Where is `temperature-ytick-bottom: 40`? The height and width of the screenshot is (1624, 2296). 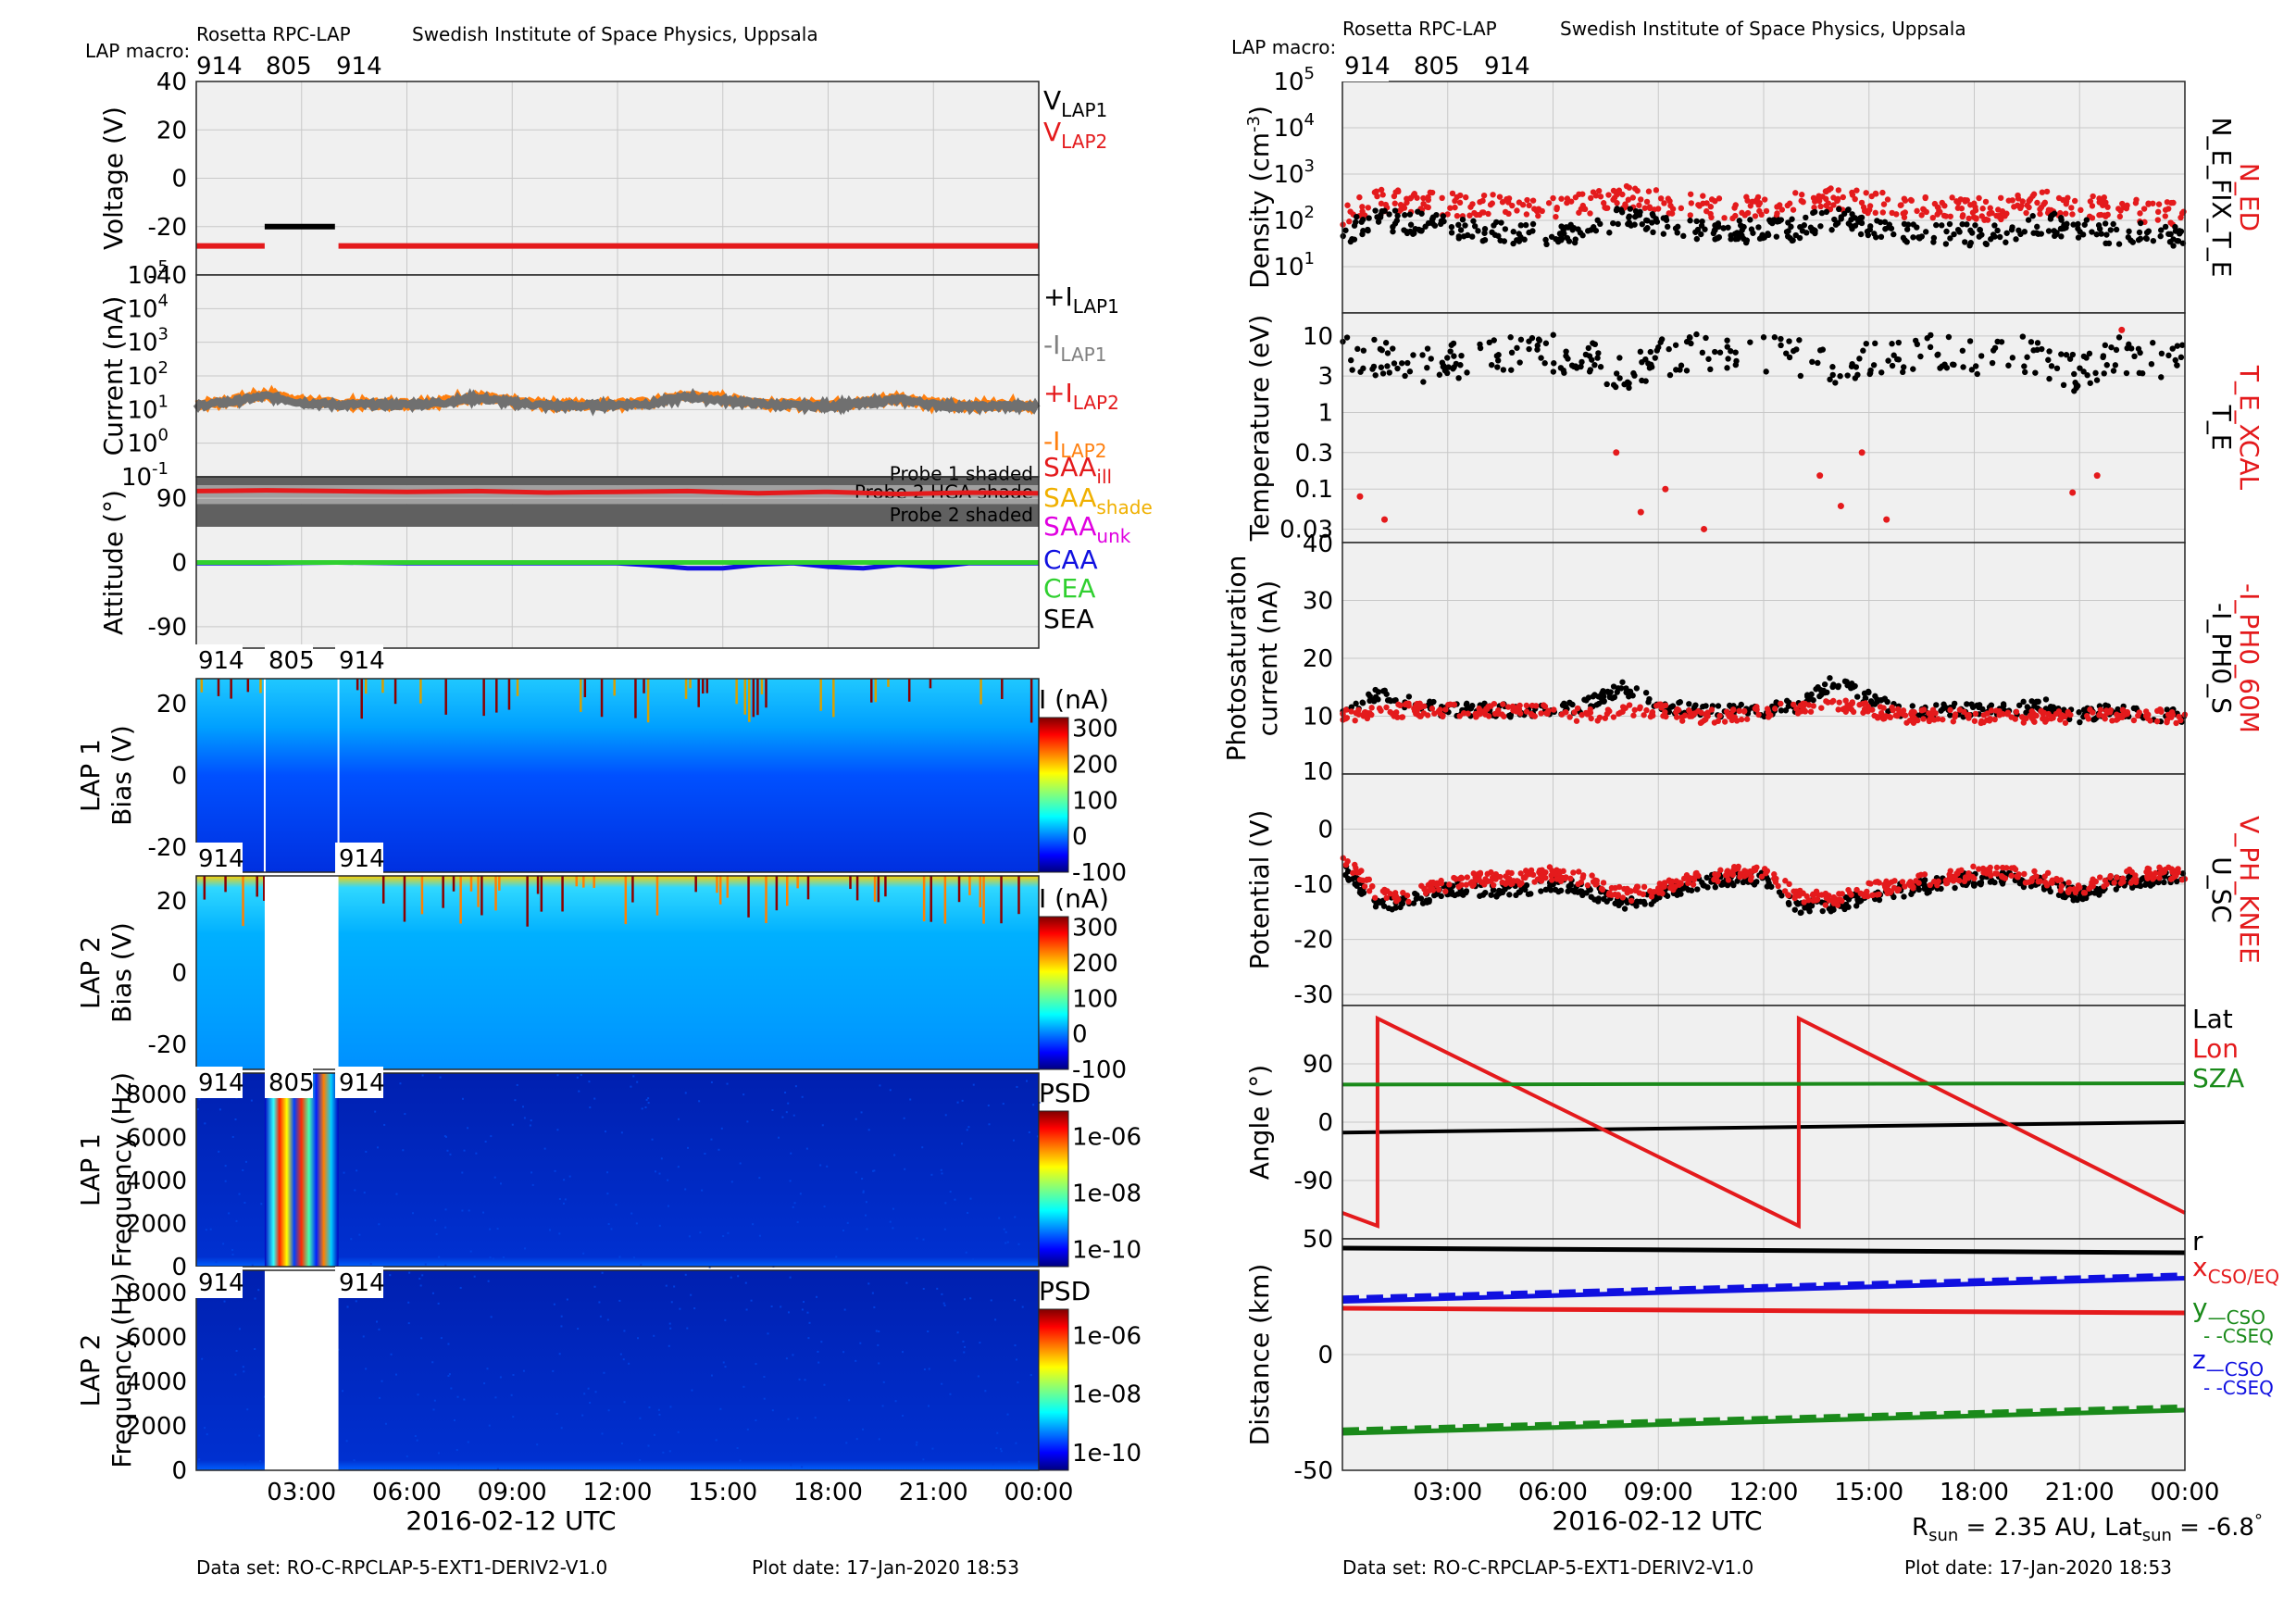 temperature-ytick-bottom: 40 is located at coordinates (1318, 544).